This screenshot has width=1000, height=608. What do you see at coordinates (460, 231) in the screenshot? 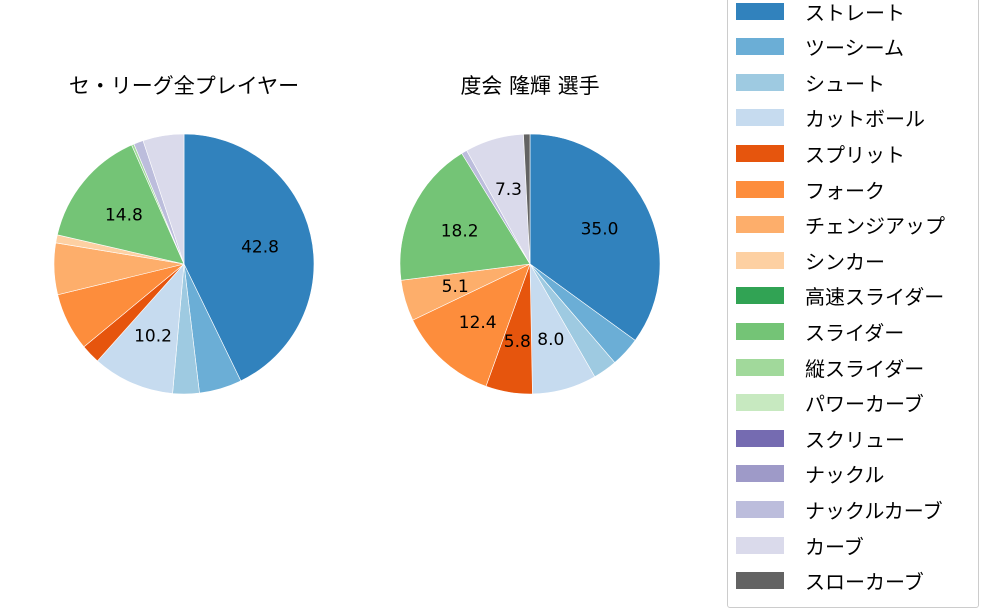
I see `slice-label: 18.2` at bounding box center [460, 231].